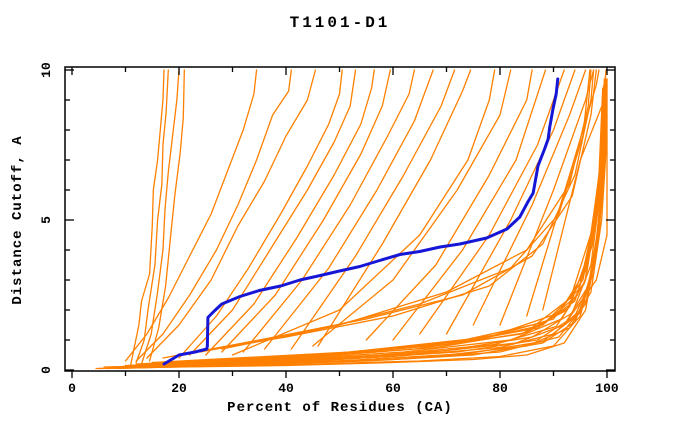  I want to click on y-tick-label: 0, so click(46, 370).